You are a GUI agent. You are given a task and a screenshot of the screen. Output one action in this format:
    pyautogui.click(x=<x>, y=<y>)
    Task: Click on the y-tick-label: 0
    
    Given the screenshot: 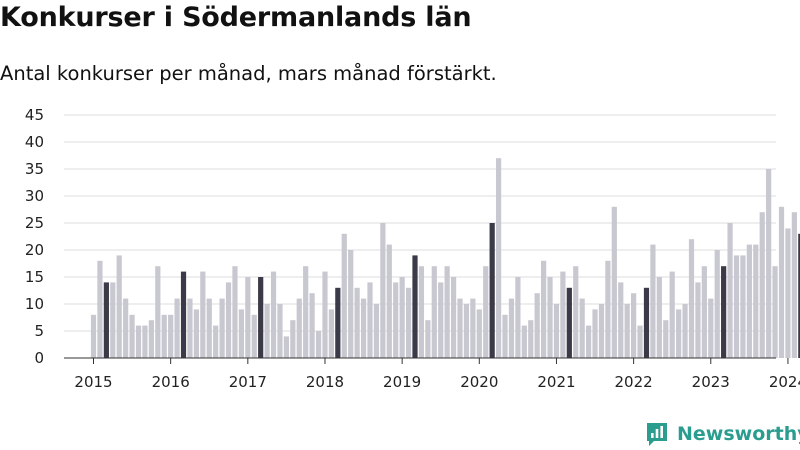 What is the action you would take?
    pyautogui.click(x=39, y=358)
    